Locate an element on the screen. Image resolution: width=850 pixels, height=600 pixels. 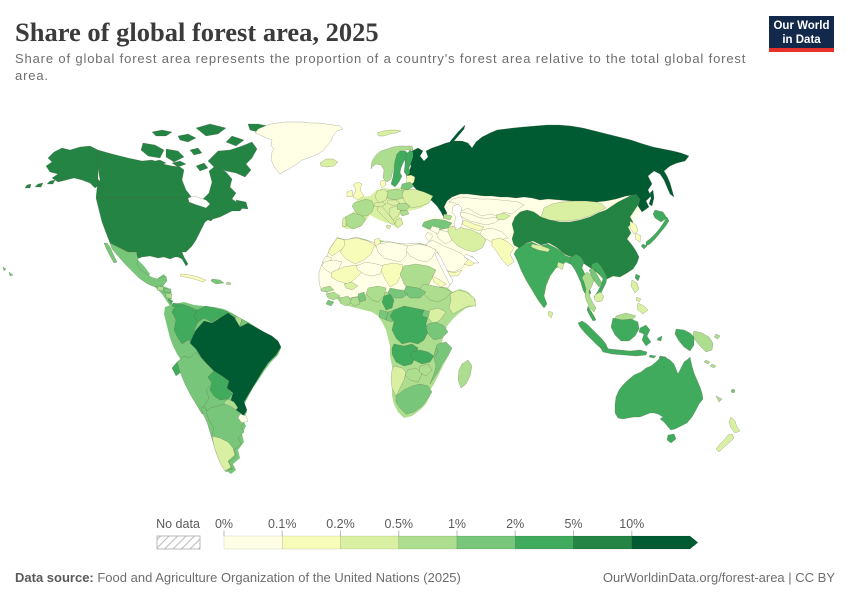
svg-text: 10% is located at coordinates (631, 524).